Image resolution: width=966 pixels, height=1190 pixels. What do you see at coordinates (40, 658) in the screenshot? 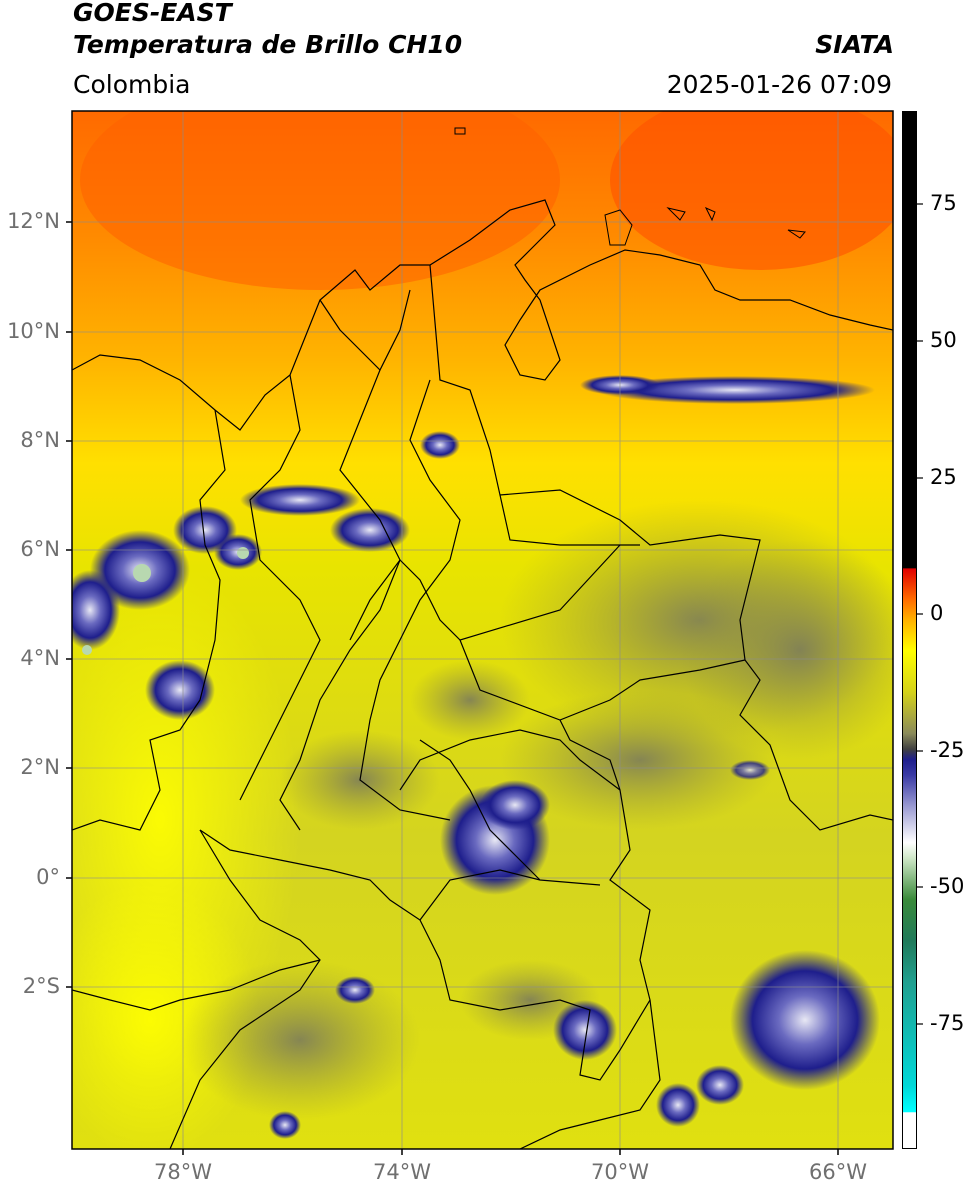
I see `lat-label-4n: 4°N` at bounding box center [40, 658].